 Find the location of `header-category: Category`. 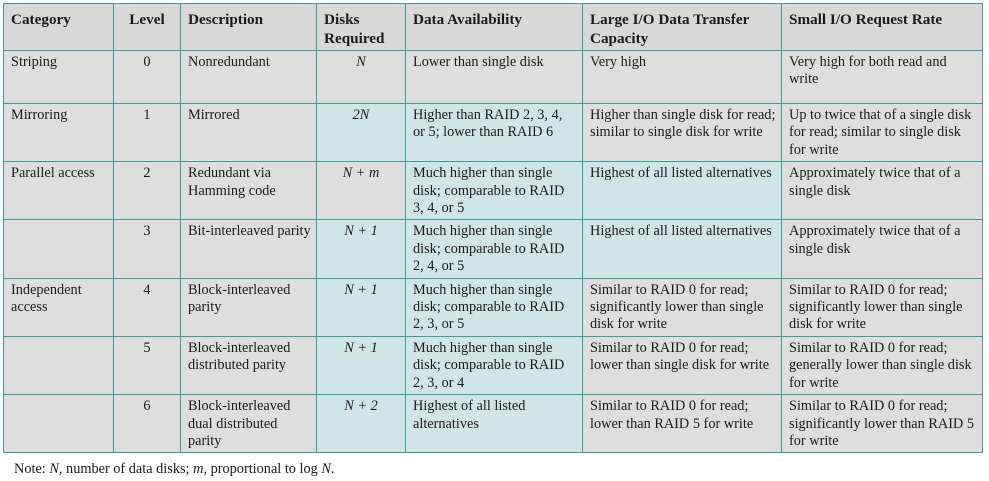

header-category: Category is located at coordinates (58, 27).